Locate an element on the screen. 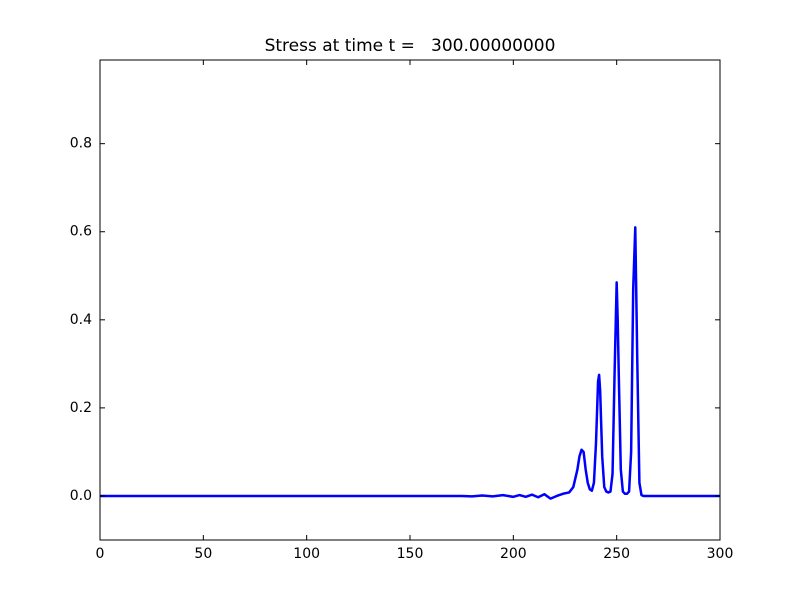 The width and height of the screenshot is (800, 600). y-tick-label: 0.2 is located at coordinates (81, 408).